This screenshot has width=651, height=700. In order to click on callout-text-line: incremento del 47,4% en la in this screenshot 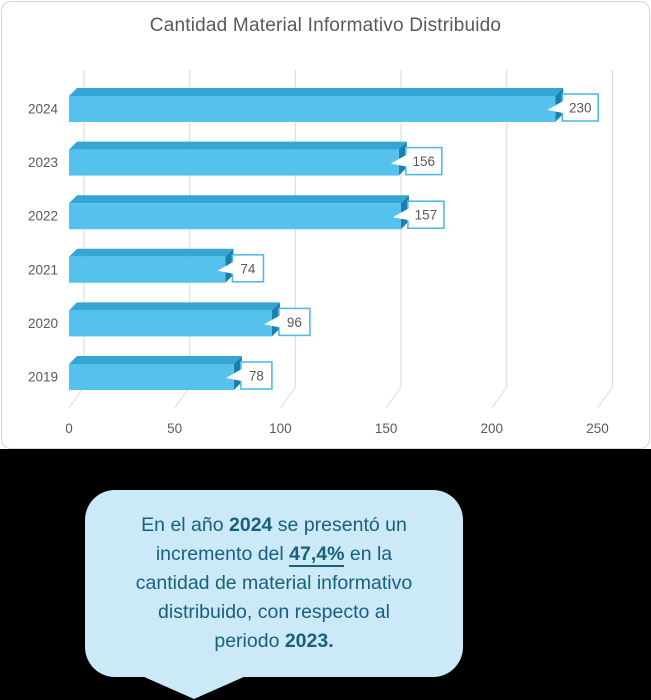, I will do `click(274, 554)`.